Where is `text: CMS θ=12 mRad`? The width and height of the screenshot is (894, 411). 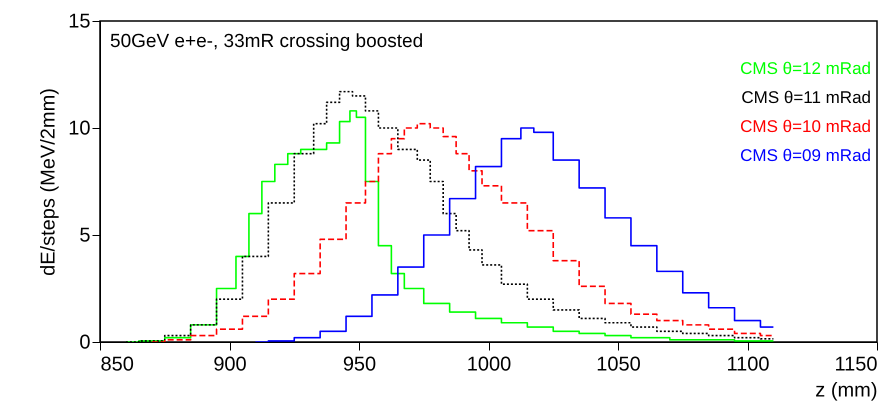 text: CMS θ=12 mRad is located at coordinates (805, 68).